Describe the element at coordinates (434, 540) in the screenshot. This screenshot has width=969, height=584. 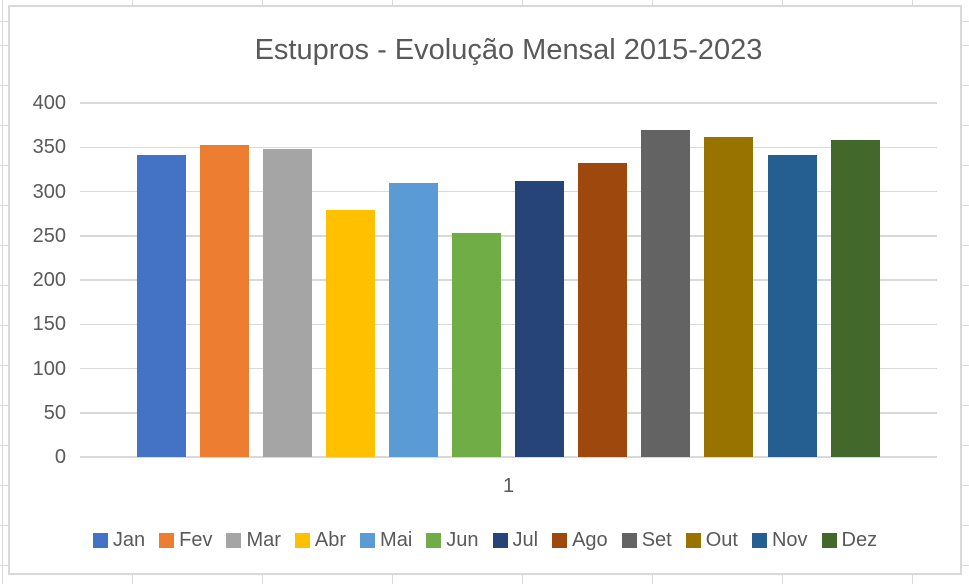
I see `legend-swatch-jun` at that location.